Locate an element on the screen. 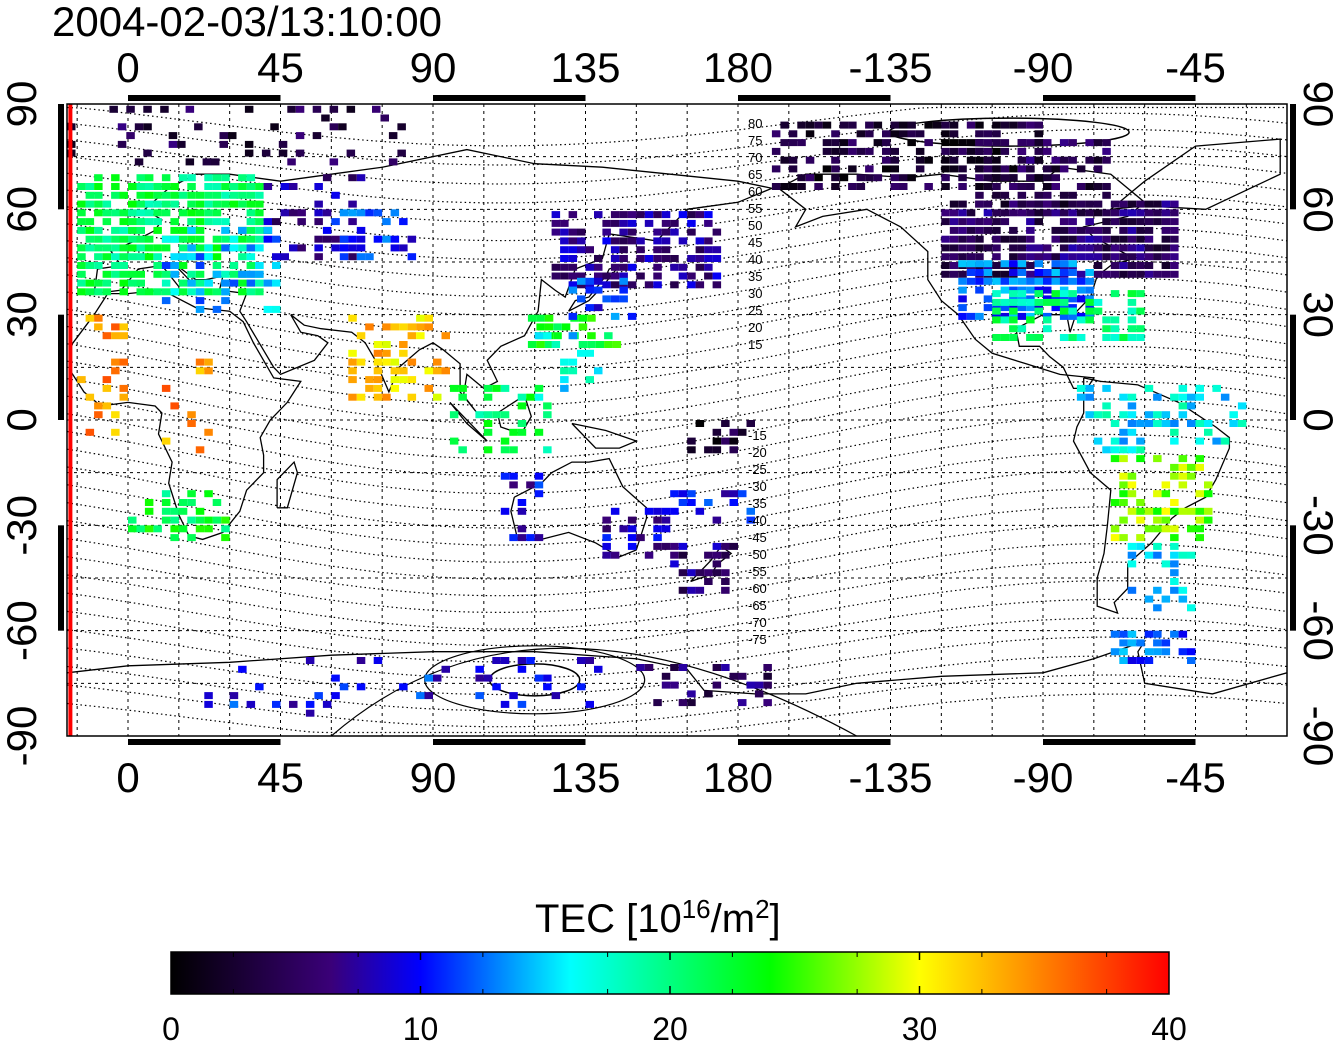 The width and height of the screenshot is (1340, 1042). contour-label: -30 is located at coordinates (757, 486).